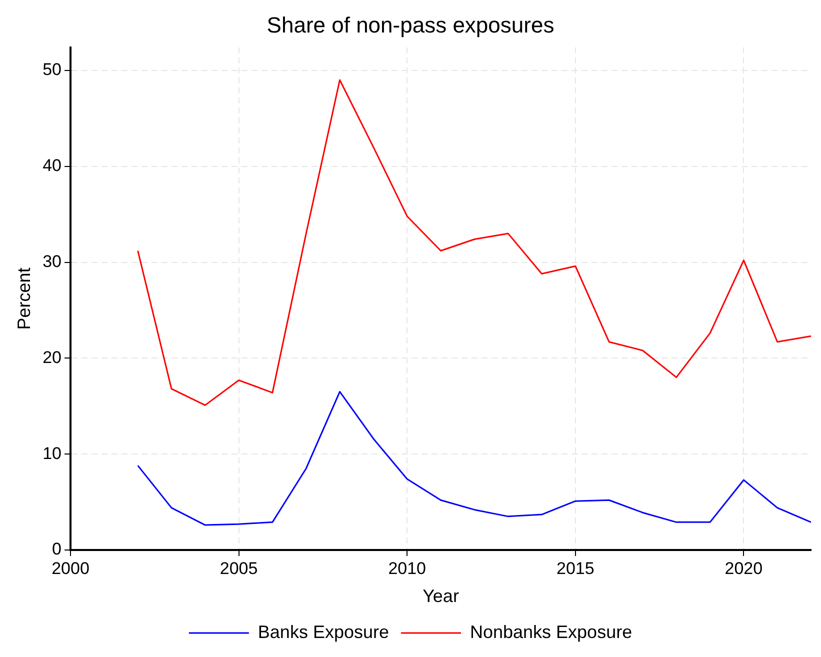 This screenshot has width=821, height=657. Describe the element at coordinates (57, 549) in the screenshot. I see `y-tick-label: 0` at that location.